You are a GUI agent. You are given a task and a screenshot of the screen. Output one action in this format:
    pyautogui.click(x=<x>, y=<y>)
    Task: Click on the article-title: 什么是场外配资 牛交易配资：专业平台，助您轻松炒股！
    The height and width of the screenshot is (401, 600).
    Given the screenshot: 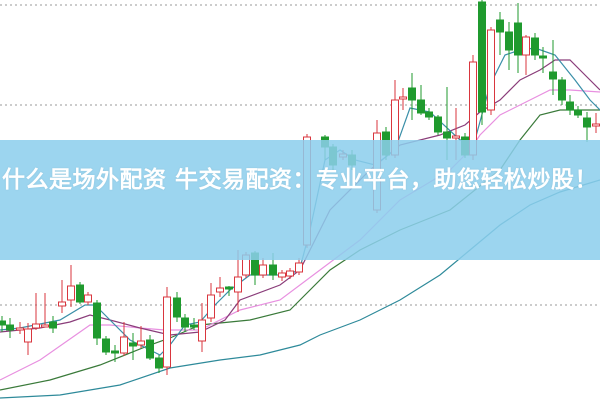 What is the action you would take?
    pyautogui.click(x=299, y=180)
    